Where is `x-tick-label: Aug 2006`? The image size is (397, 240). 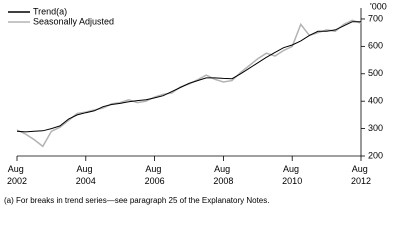 x-tick-label: Aug 2006 is located at coordinates (155, 175).